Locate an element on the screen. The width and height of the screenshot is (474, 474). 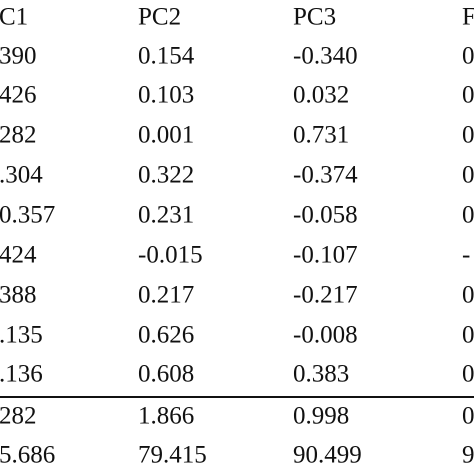
table-cell: 79.415 is located at coordinates (172, 455).